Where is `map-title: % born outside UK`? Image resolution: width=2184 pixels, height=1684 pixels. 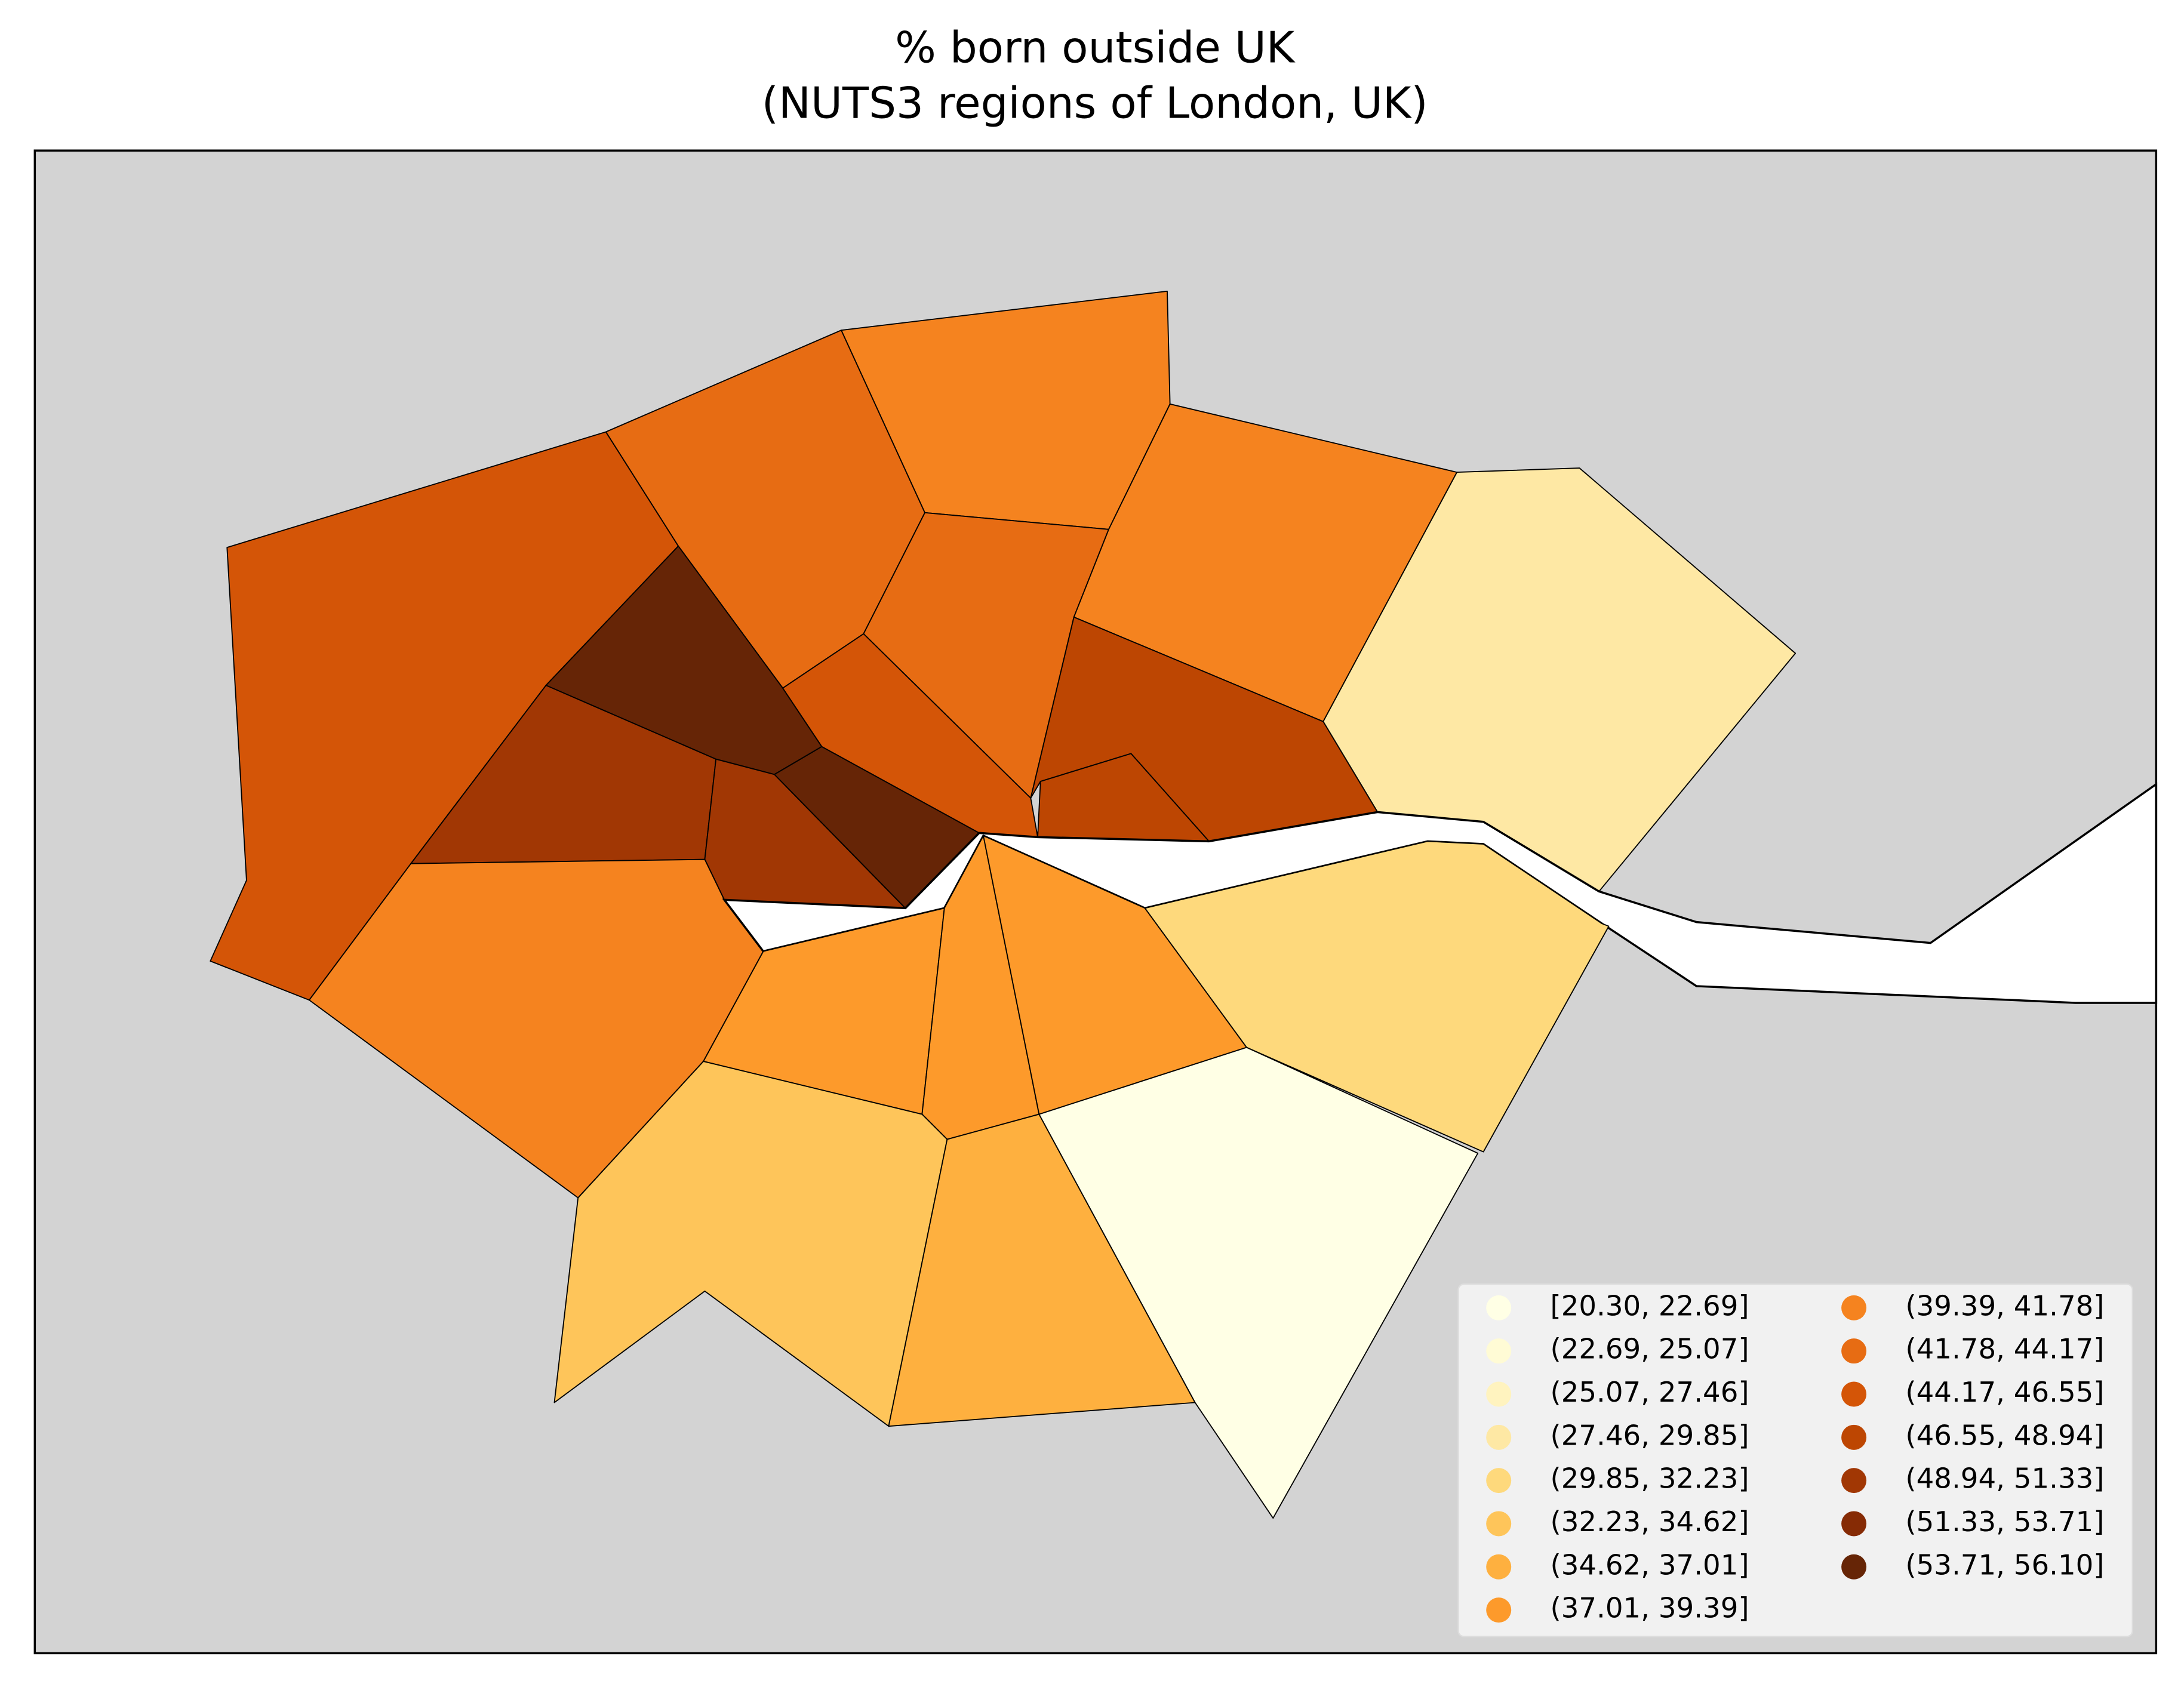 map-title: % born outside UK is located at coordinates (1095, 48).